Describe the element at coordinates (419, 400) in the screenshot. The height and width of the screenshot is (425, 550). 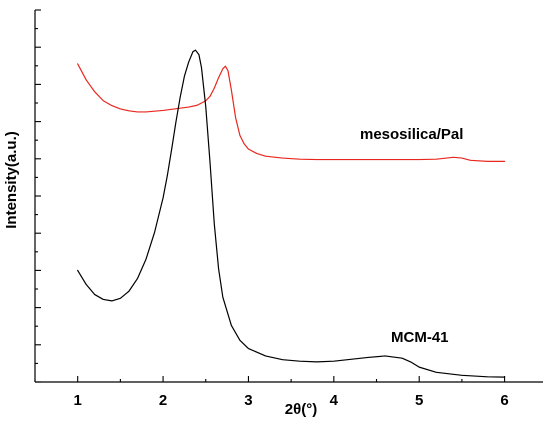
I see `x-tick-label: 5` at that location.